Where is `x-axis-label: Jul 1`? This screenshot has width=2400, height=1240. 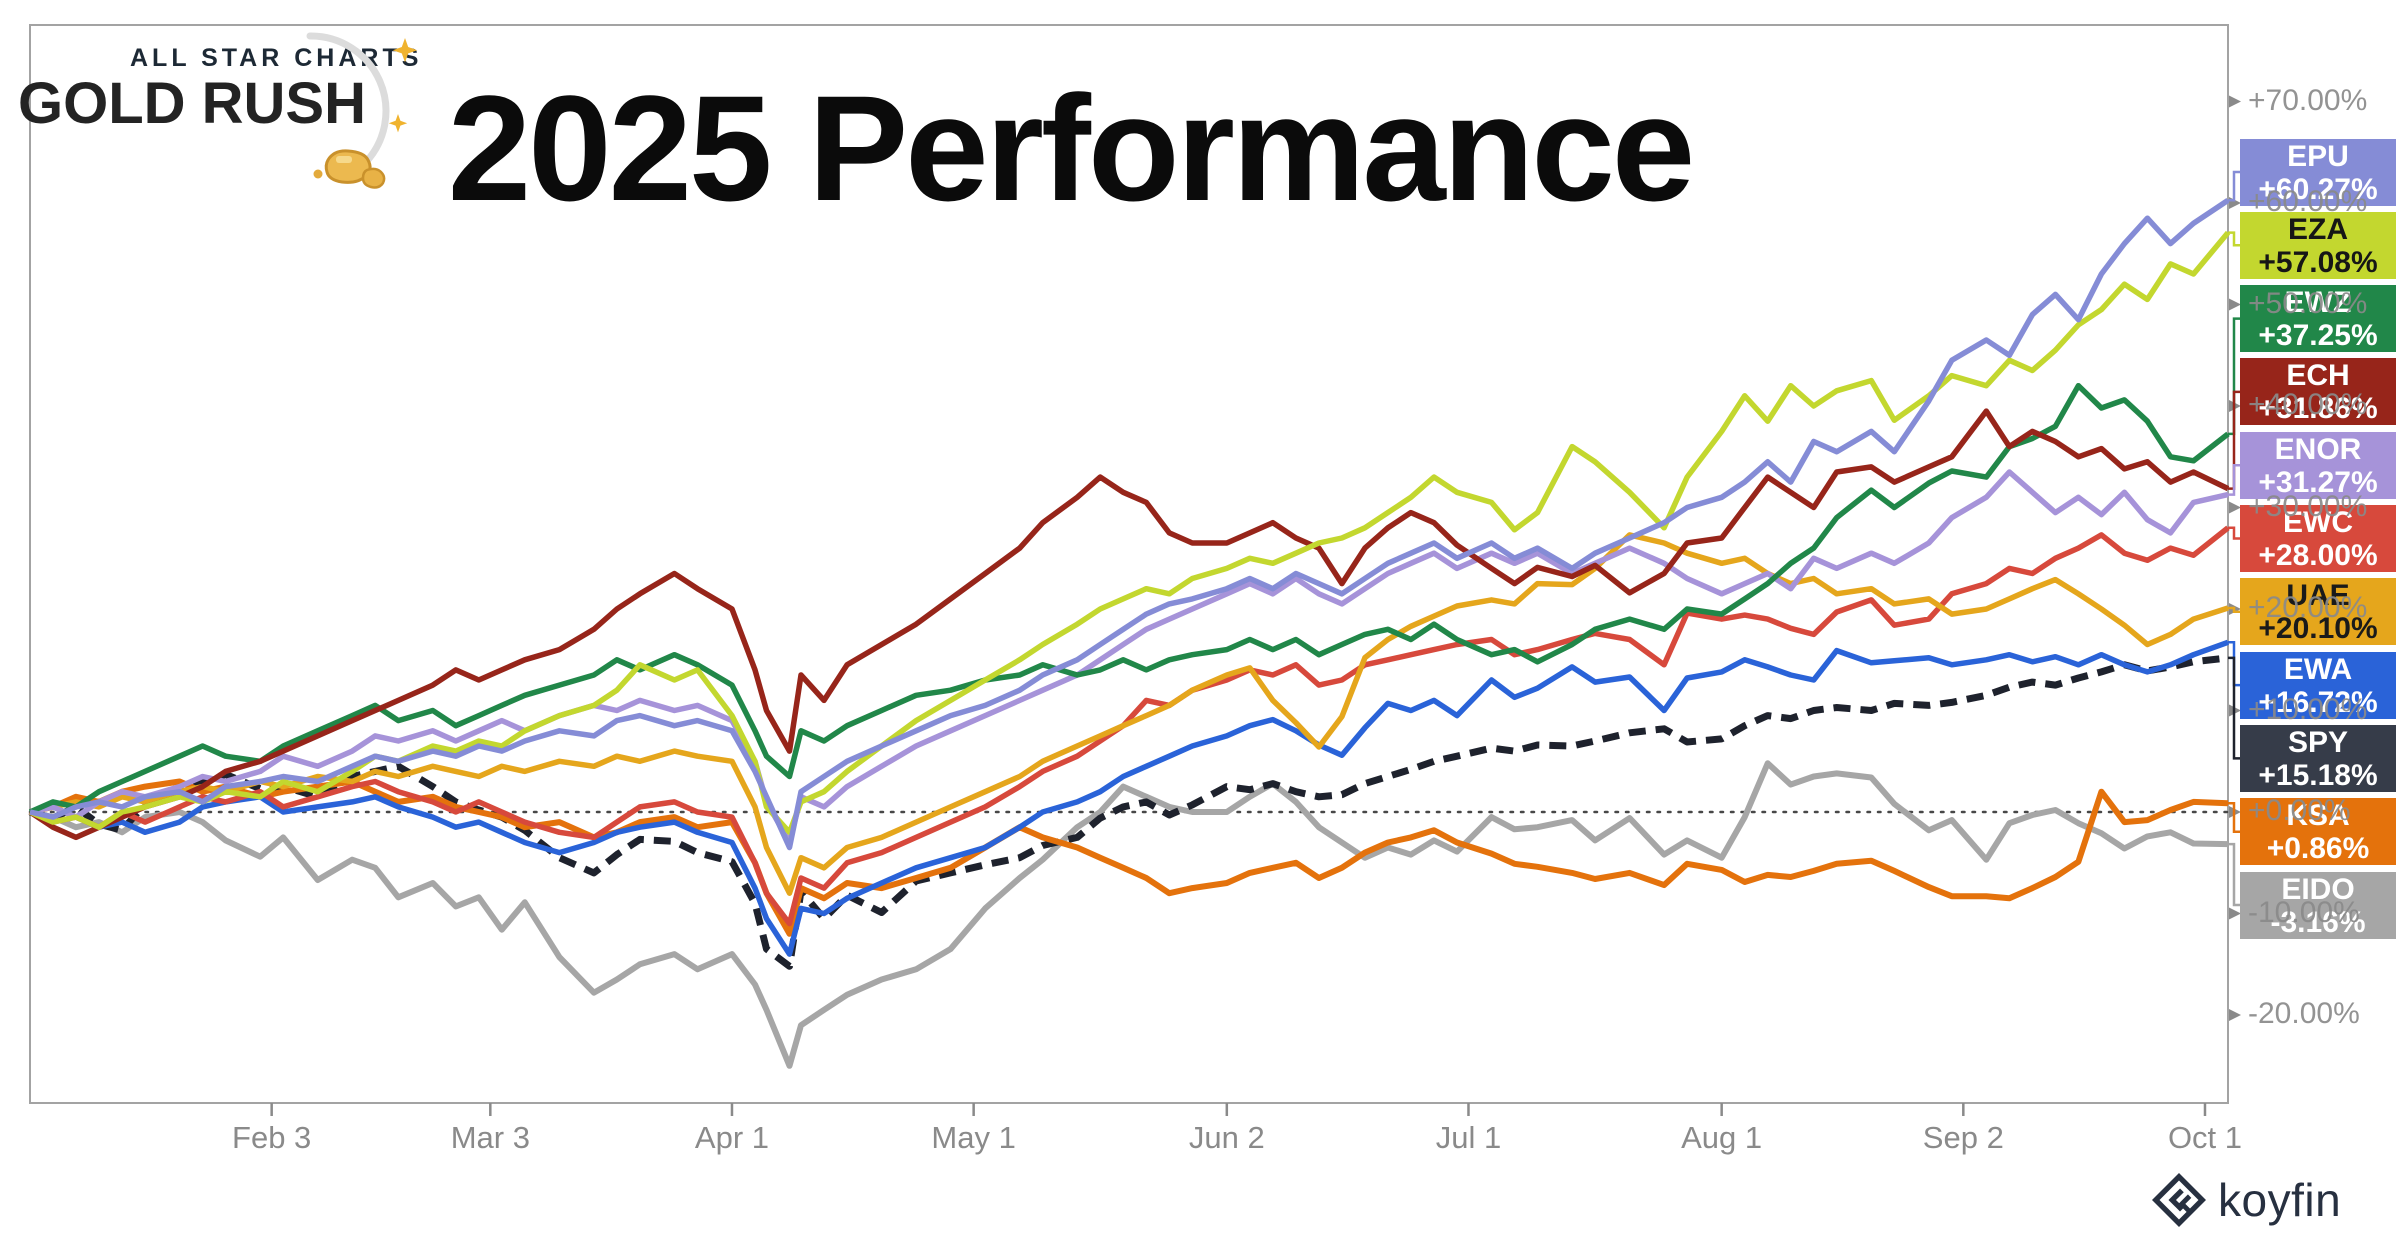 x-axis-label: Jul 1 is located at coordinates (1468, 1137).